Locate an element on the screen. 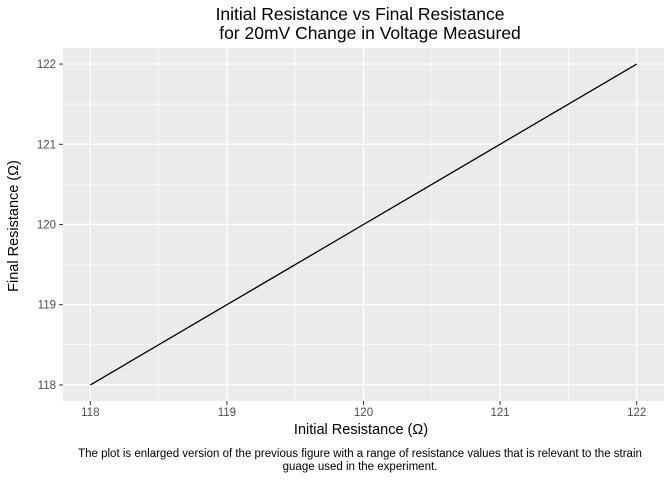 Image resolution: width=672 pixels, height=480 pixels. x-tick-label: 119 is located at coordinates (227, 413).